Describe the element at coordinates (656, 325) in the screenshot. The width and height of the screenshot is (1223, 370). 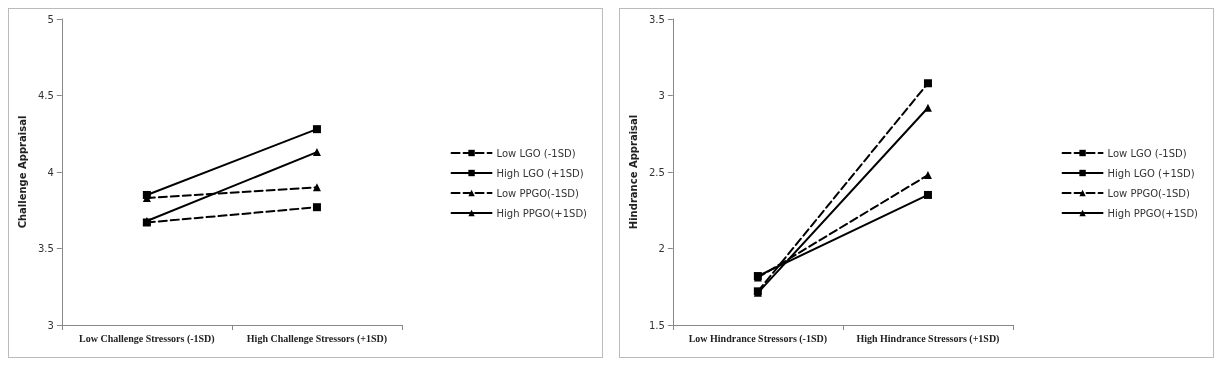
I see `y-tick-label: 1.5` at that location.